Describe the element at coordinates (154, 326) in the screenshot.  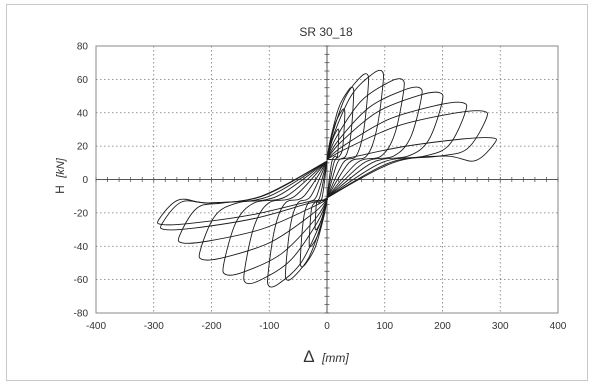
I see `x-tick-label: -300` at that location.